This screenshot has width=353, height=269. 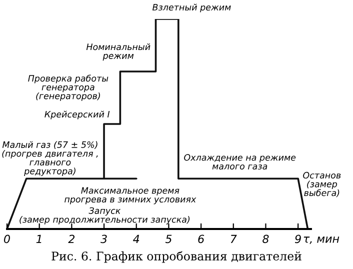 I want to click on x-tick-label: 9, so click(x=298, y=239).